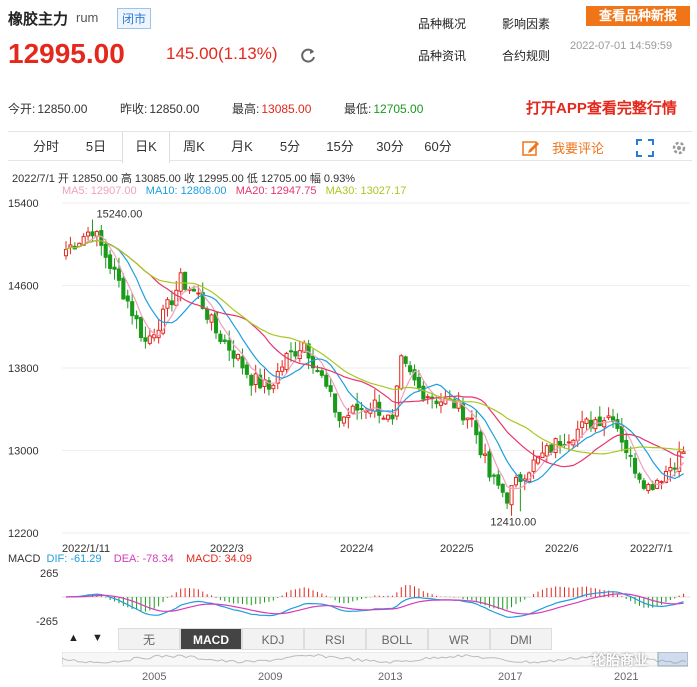 The image size is (697, 687). Describe the element at coordinates (194, 146) in the screenshot. I see `tab-weekly-k: 周K` at that location.